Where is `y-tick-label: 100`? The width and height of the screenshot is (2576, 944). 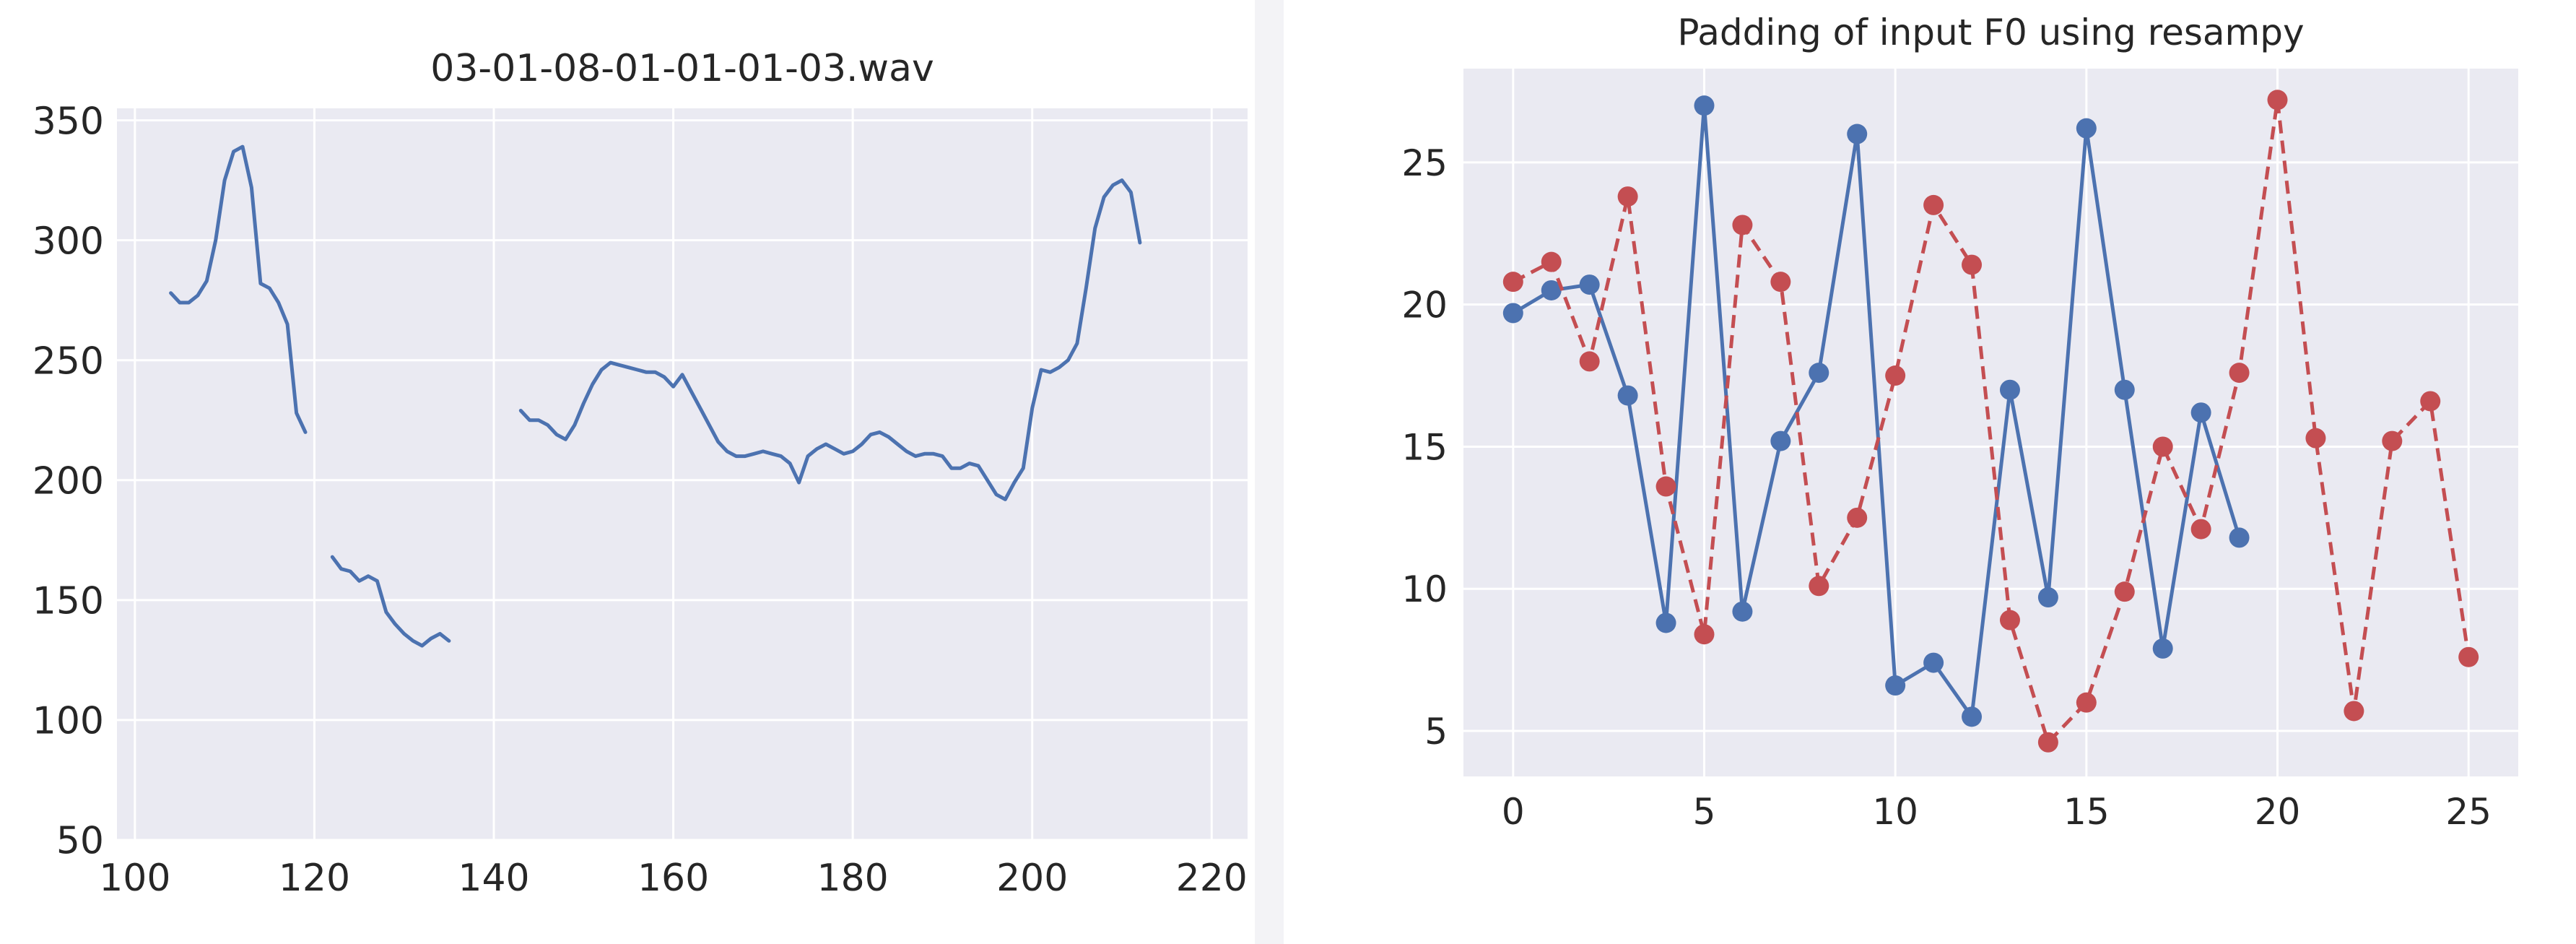
y-tick-label: 100 is located at coordinates (68, 721).